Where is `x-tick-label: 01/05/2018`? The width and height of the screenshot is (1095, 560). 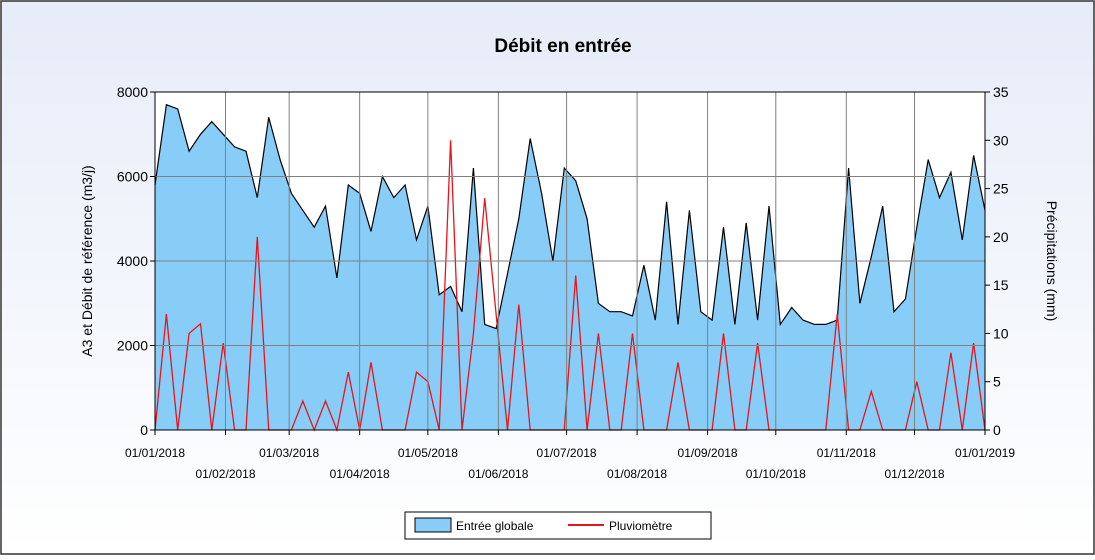
x-tick-label: 01/05/2018 is located at coordinates (428, 453).